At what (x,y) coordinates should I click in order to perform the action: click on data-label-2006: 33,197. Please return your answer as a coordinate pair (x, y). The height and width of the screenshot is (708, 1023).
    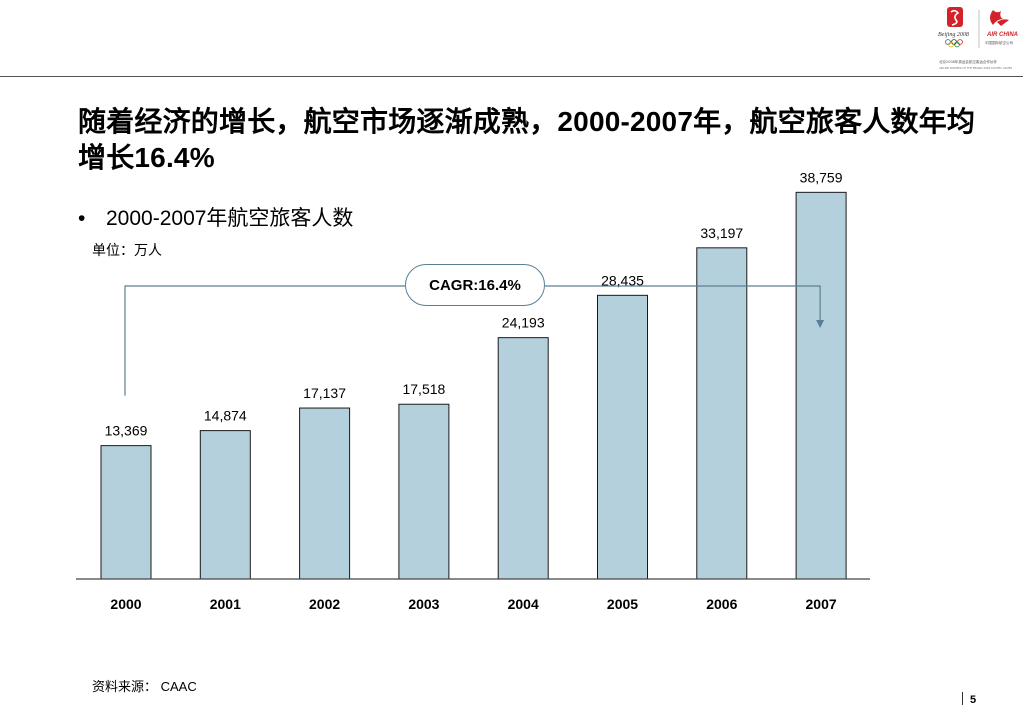
    Looking at the image, I should click on (721, 233).